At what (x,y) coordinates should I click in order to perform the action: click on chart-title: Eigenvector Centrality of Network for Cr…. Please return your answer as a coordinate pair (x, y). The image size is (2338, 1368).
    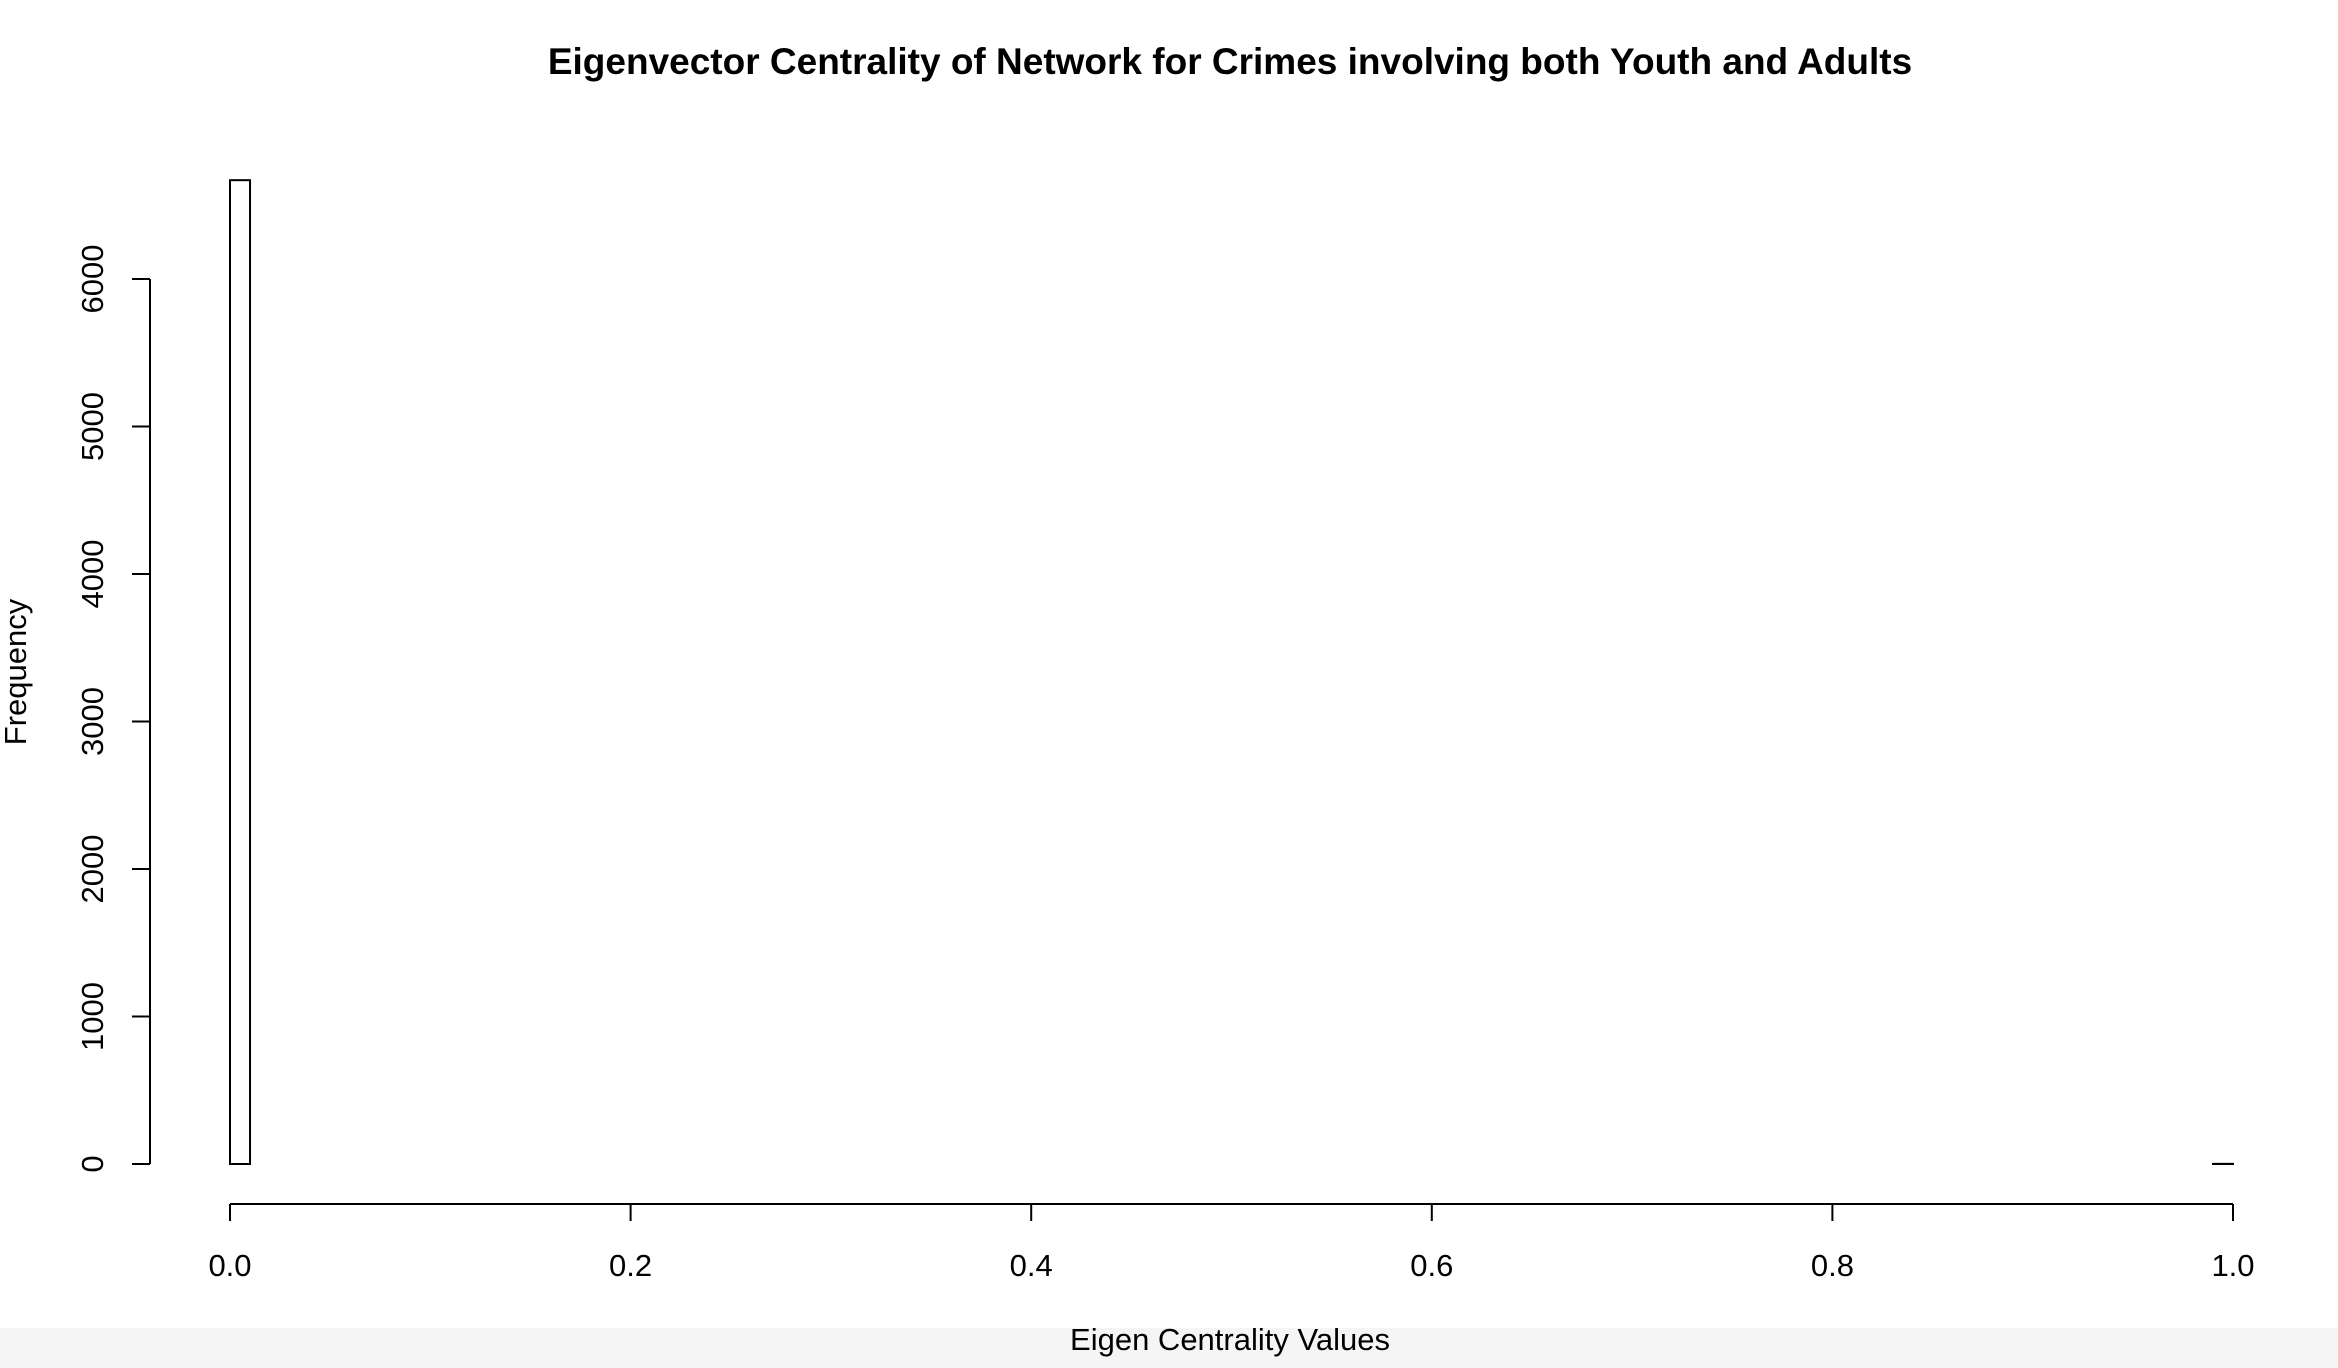
    Looking at the image, I should click on (1230, 61).